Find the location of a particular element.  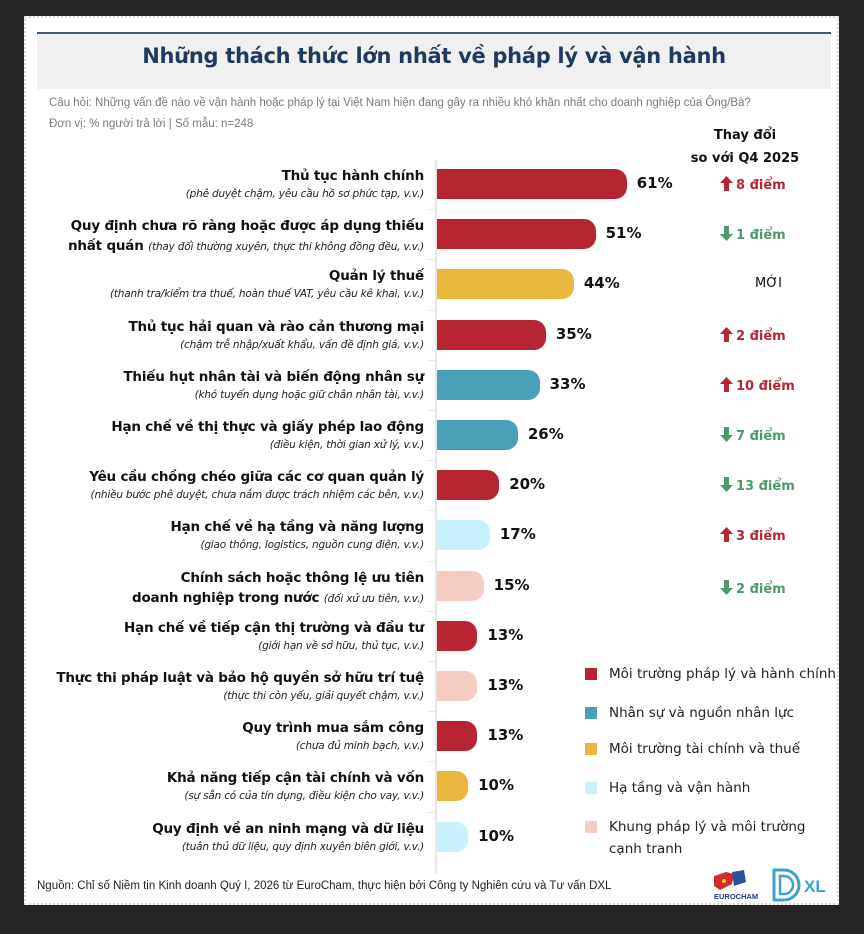

category-label-main: Khả năng tiếp cận tài chính và vốn is located at coordinates (295, 778).